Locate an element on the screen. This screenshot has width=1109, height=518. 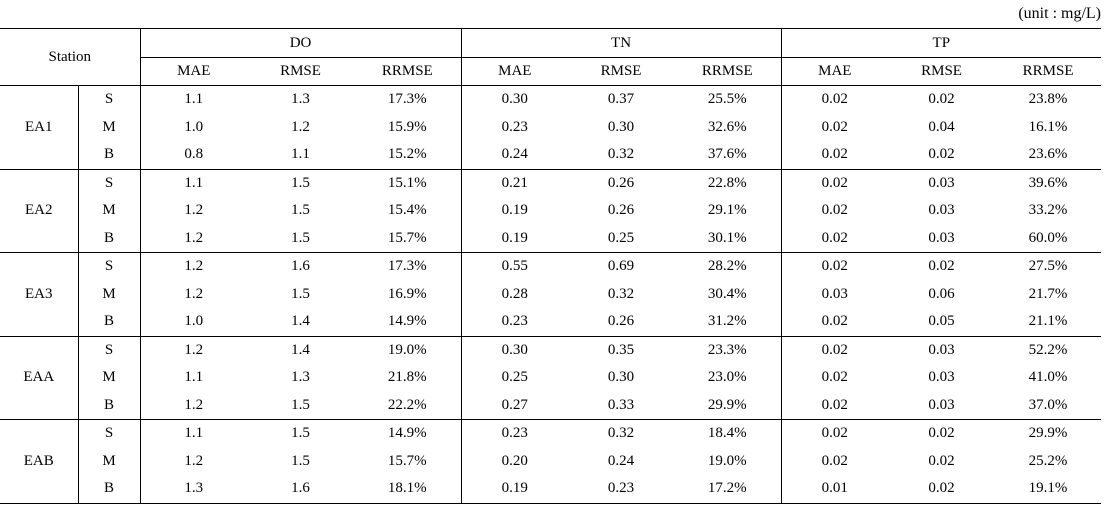
value-cell: 1.3 is located at coordinates (194, 488).